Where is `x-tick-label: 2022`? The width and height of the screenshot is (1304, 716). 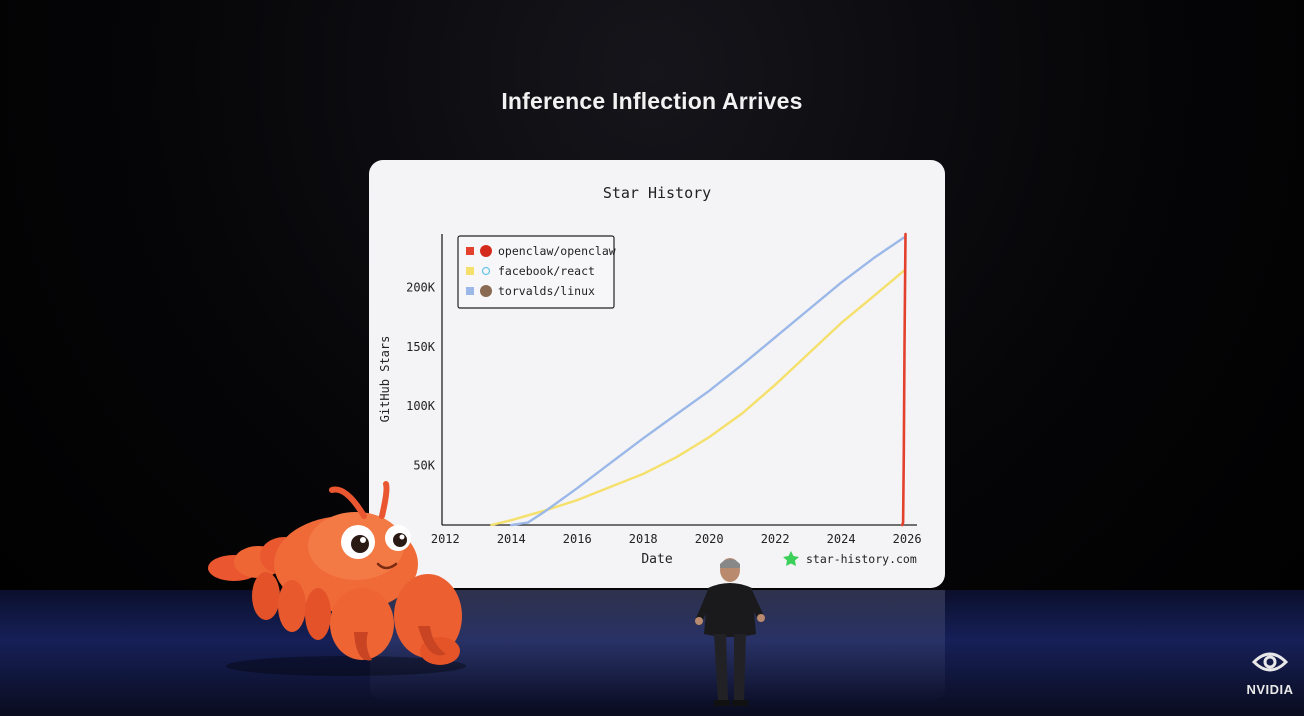
x-tick-label: 2022 is located at coordinates (775, 539).